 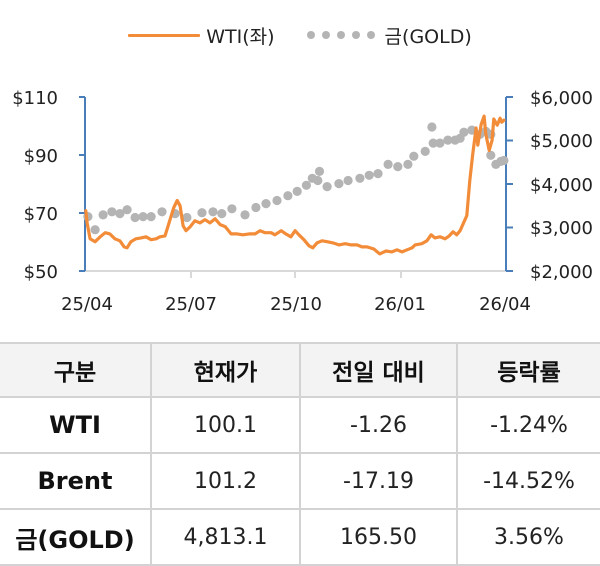 I want to click on header-change: 전일 대비, so click(x=378, y=370).